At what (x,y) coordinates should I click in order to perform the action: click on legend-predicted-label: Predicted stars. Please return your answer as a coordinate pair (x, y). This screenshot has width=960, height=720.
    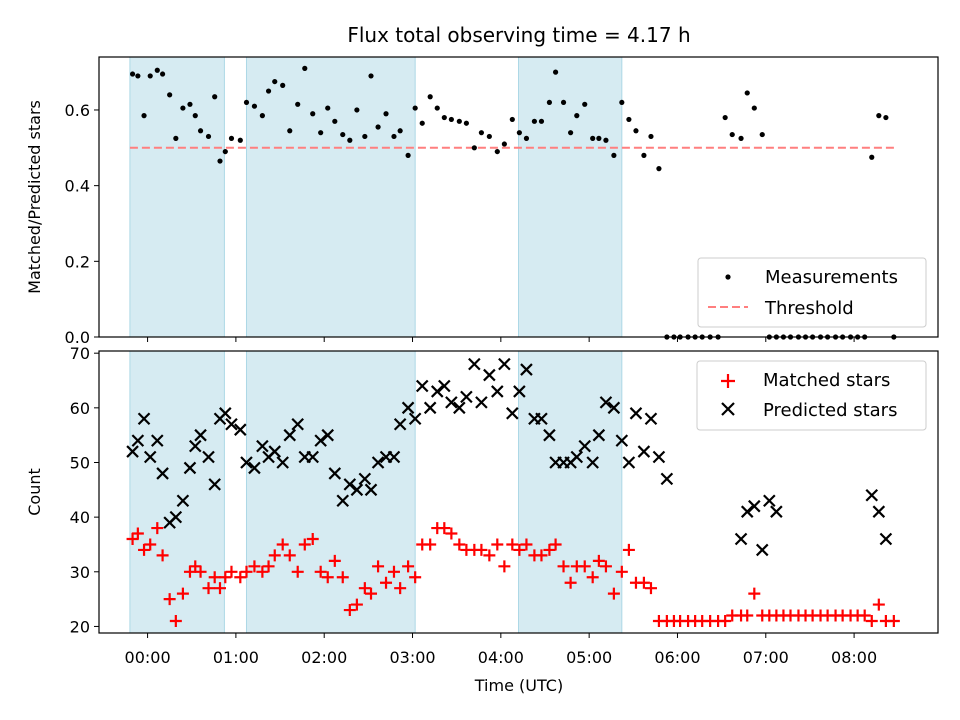
    Looking at the image, I should click on (830, 410).